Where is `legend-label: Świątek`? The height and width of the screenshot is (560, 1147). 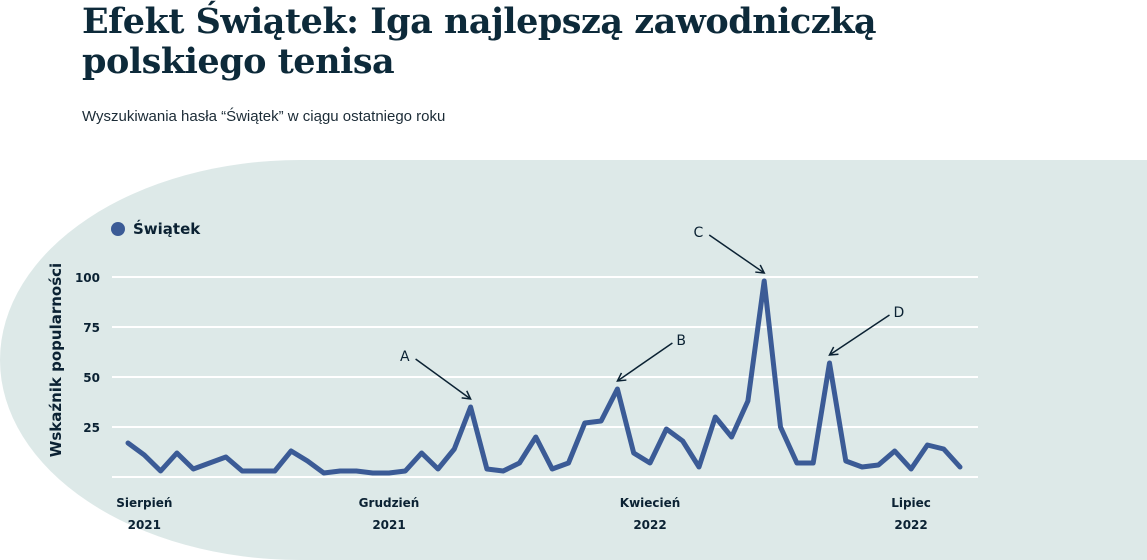 legend-label: Świątek is located at coordinates (167, 228).